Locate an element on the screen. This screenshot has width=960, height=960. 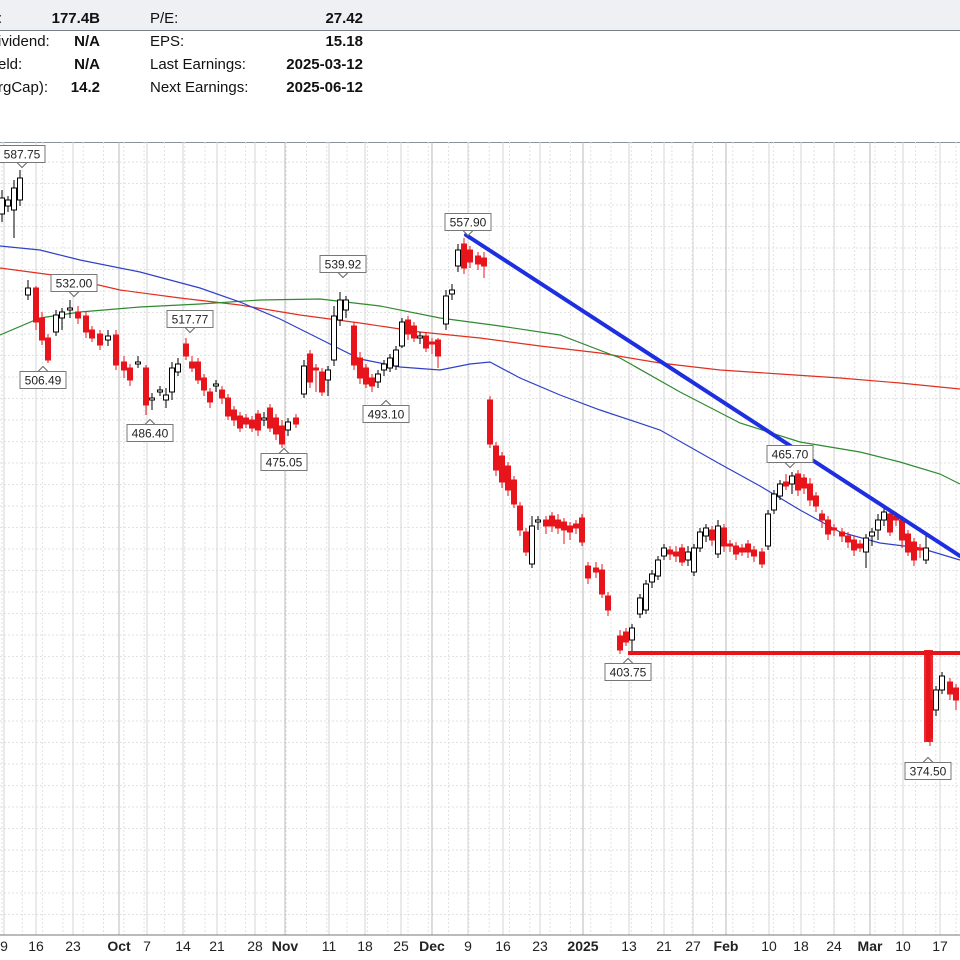
price-callout-label: 486.40 is located at coordinates (150, 434).